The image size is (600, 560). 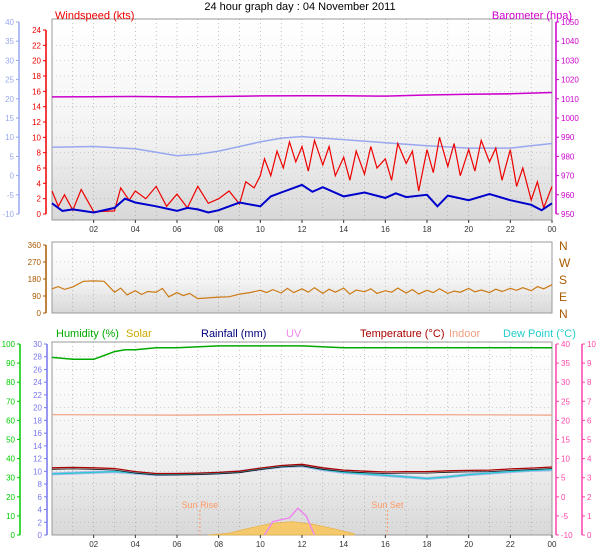 What do you see at coordinates (570, 22) in the screenshot?
I see `barometer-axis-label: 1050` at bounding box center [570, 22].